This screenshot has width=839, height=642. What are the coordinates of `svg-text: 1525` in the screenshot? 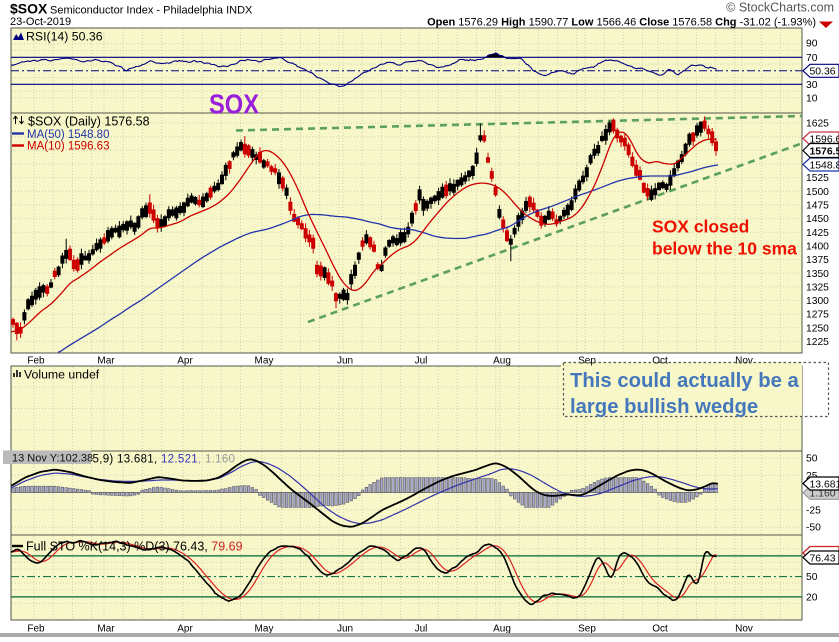 It's located at (817, 178).